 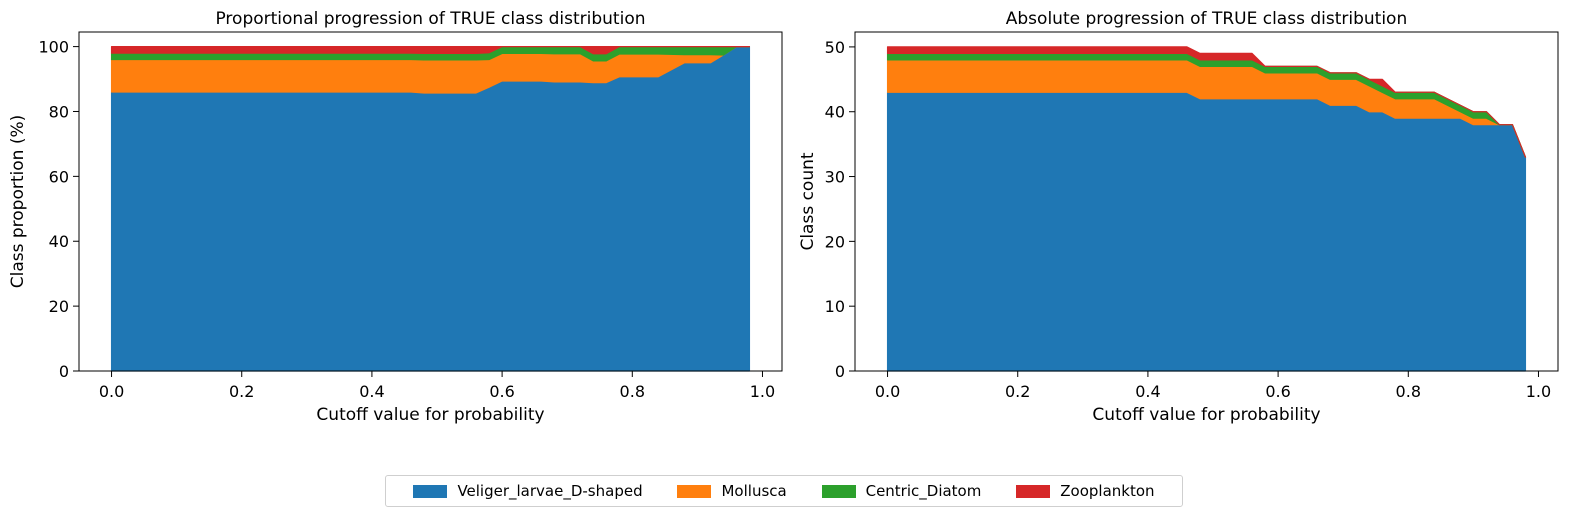 I want to click on legend-item-mollusca: Mollusca, so click(x=732, y=491).